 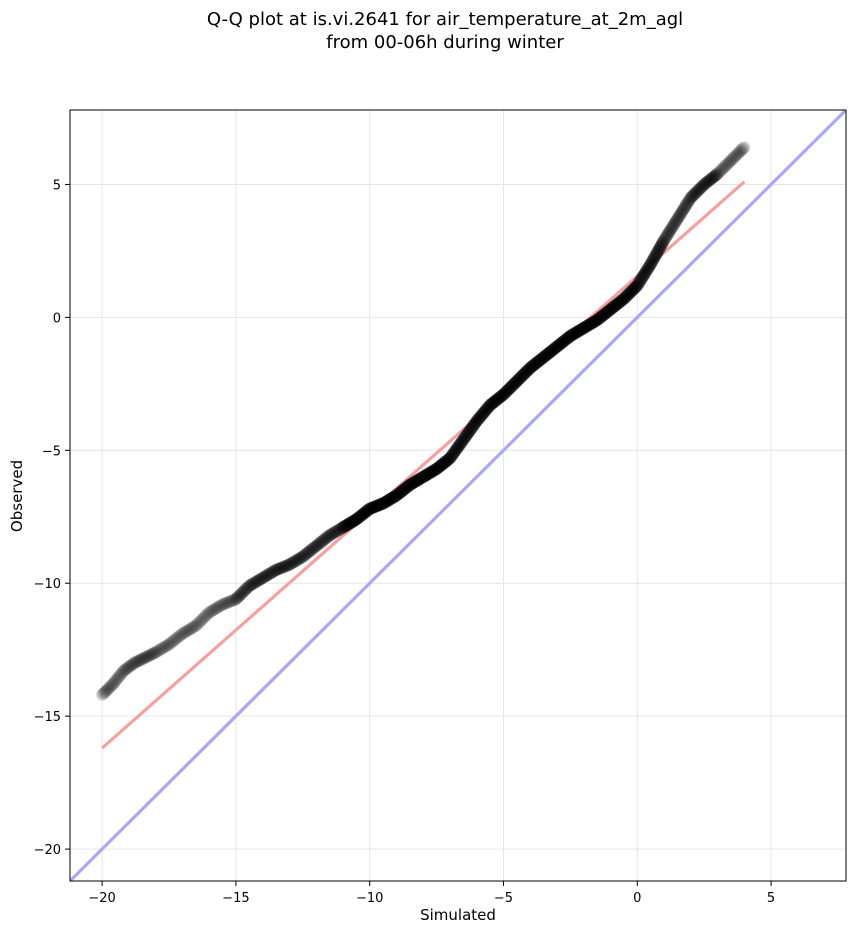 I want to click on y-tick-label: −5, so click(x=51, y=451).